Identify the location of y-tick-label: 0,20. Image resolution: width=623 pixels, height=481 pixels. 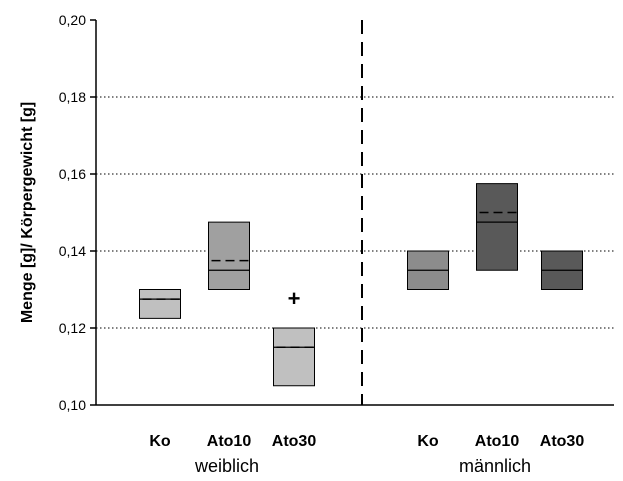
(72, 20).